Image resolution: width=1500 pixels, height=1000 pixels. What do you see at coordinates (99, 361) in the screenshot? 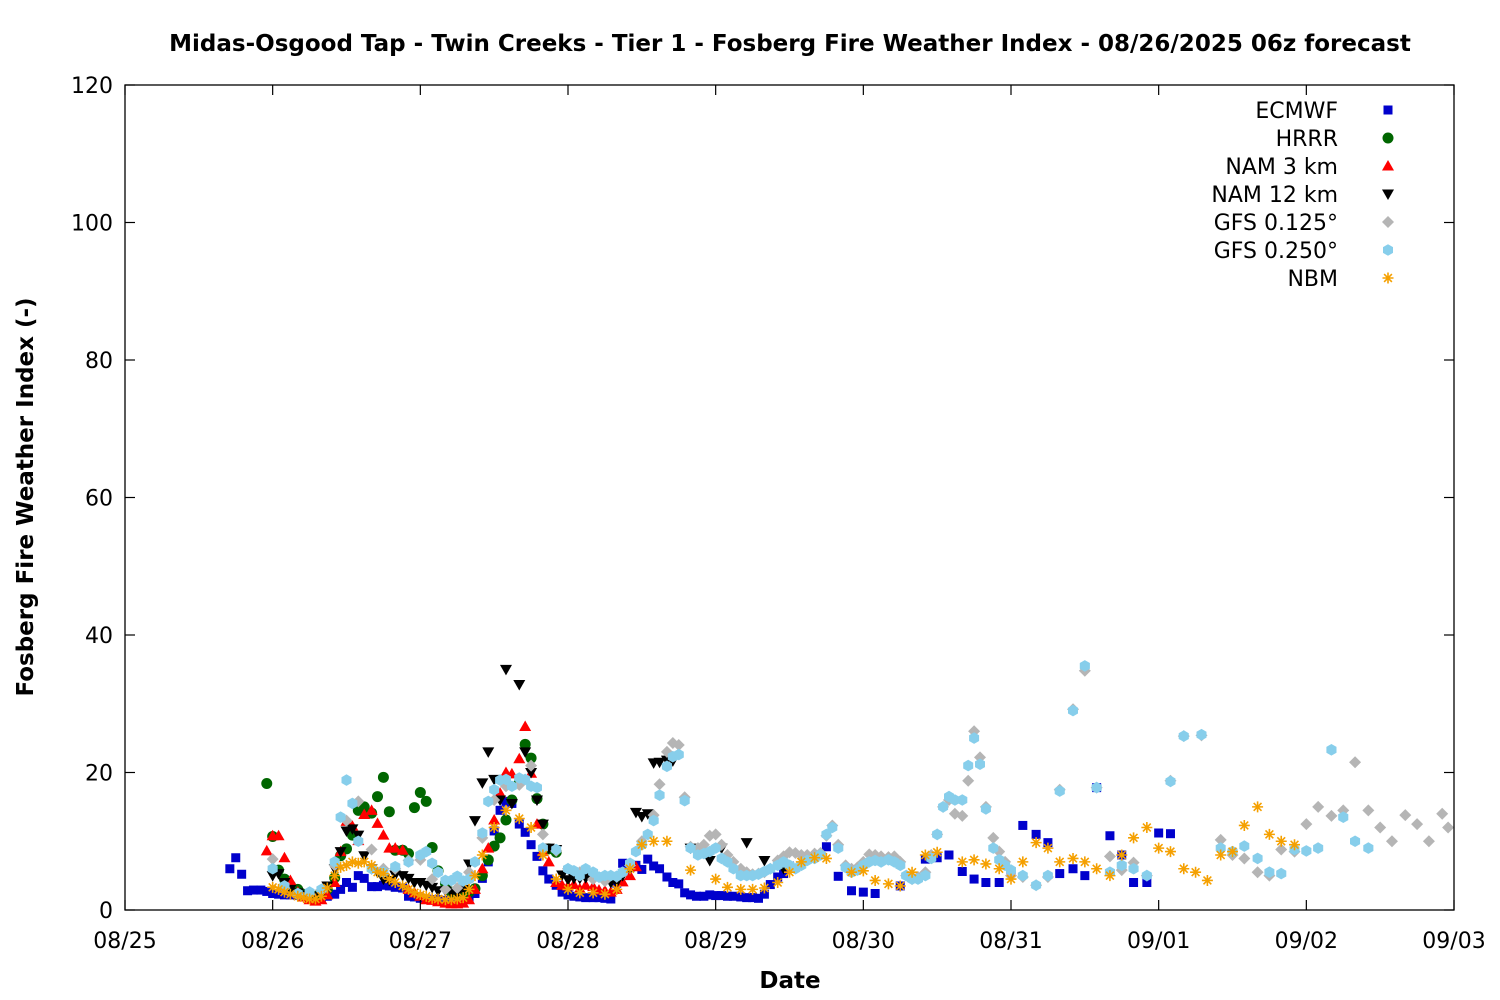
I see `y-tick-label: 80` at bounding box center [99, 361].